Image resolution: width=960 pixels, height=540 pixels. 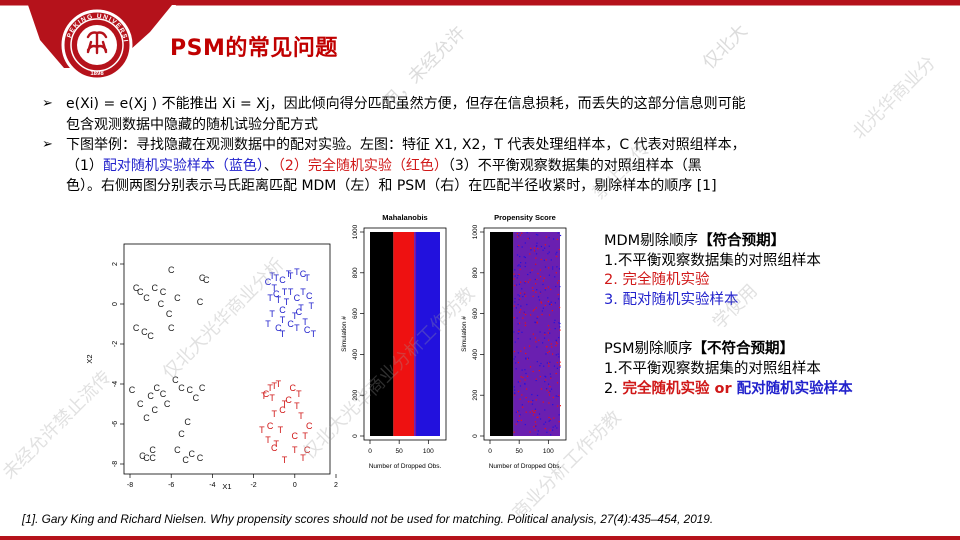 I want to click on y-tick-label: 2, so click(x=115, y=264).